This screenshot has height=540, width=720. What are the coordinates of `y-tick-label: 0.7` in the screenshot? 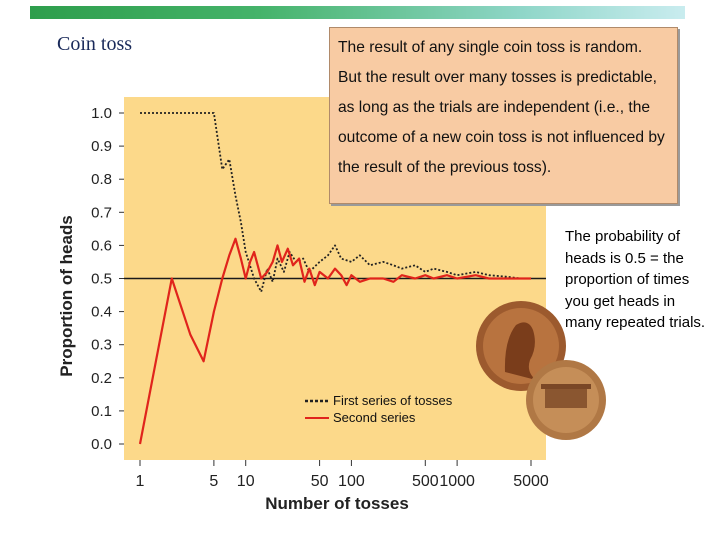 It's located at (101, 212).